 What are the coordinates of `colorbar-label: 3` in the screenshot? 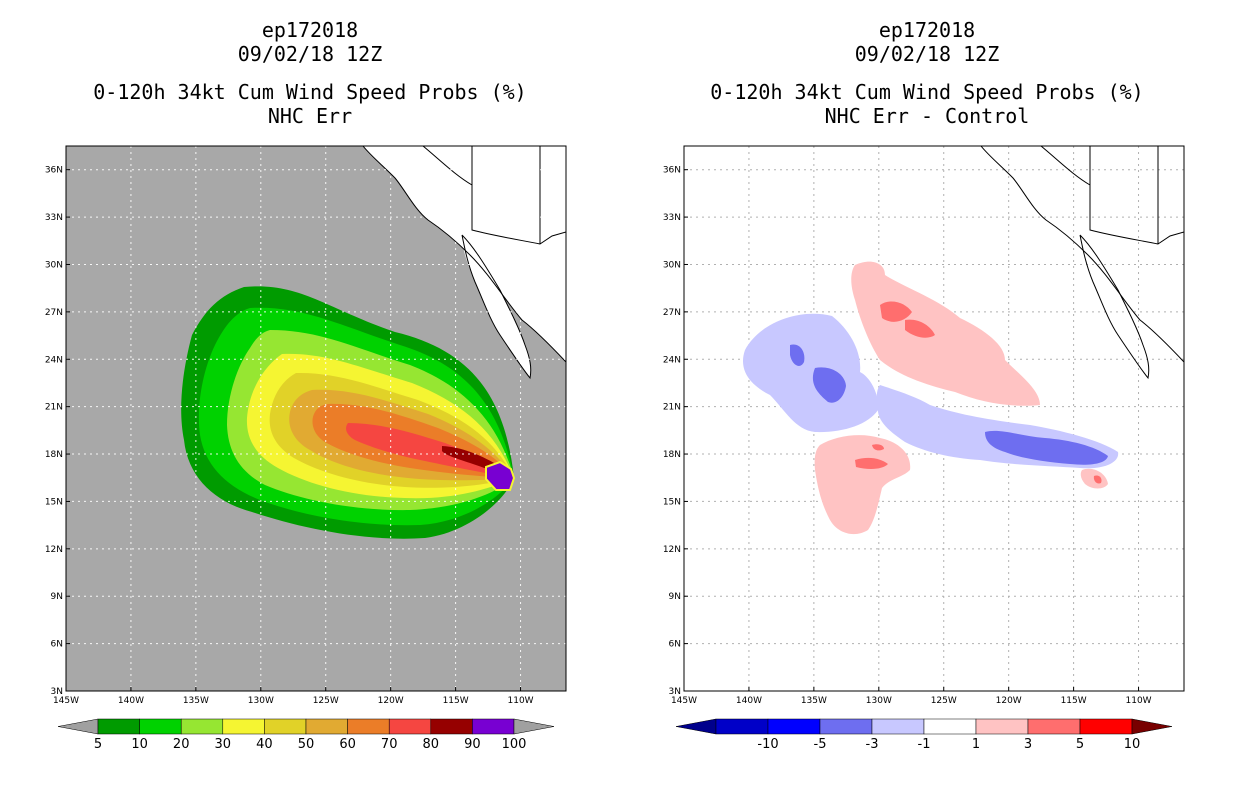 It's located at (1028, 744).